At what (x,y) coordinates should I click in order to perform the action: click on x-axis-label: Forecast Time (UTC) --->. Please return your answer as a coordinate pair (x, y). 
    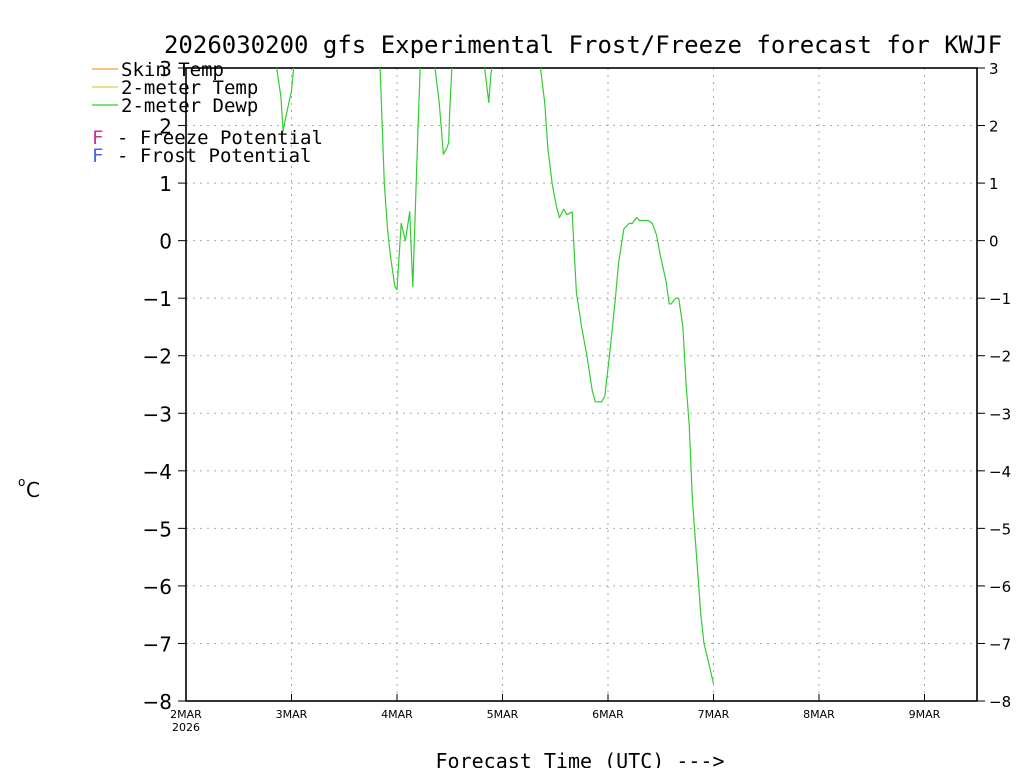
    Looking at the image, I should click on (580, 758).